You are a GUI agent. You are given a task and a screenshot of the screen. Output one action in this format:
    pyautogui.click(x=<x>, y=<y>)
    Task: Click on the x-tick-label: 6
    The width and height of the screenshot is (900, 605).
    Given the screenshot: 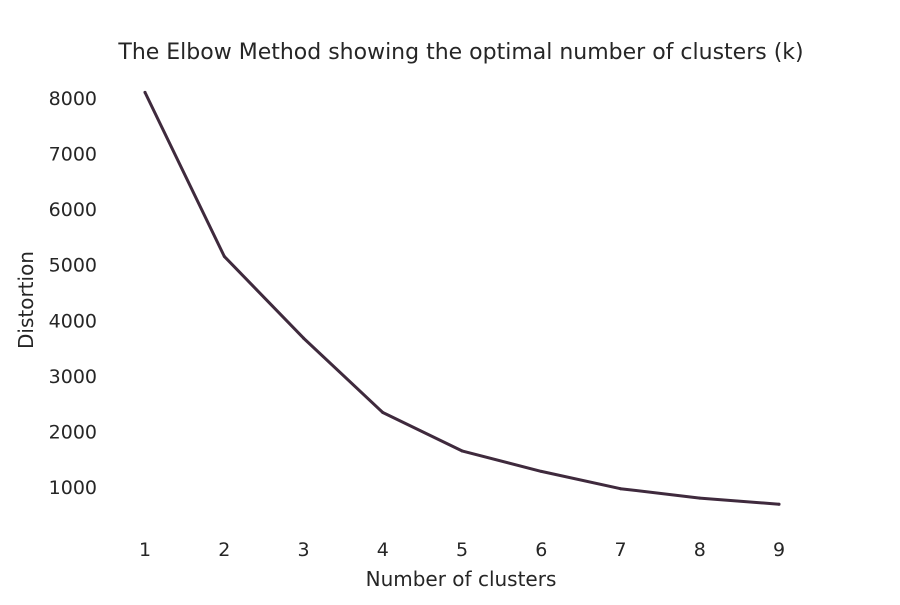 What is the action you would take?
    pyautogui.click(x=541, y=550)
    